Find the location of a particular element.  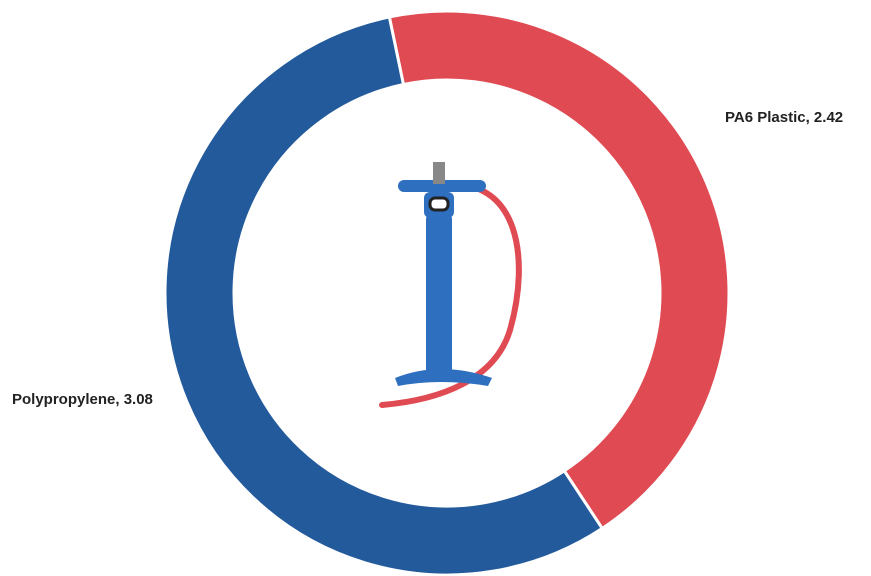

data-label: PA6 Plastic, 2.42 is located at coordinates (784, 117).